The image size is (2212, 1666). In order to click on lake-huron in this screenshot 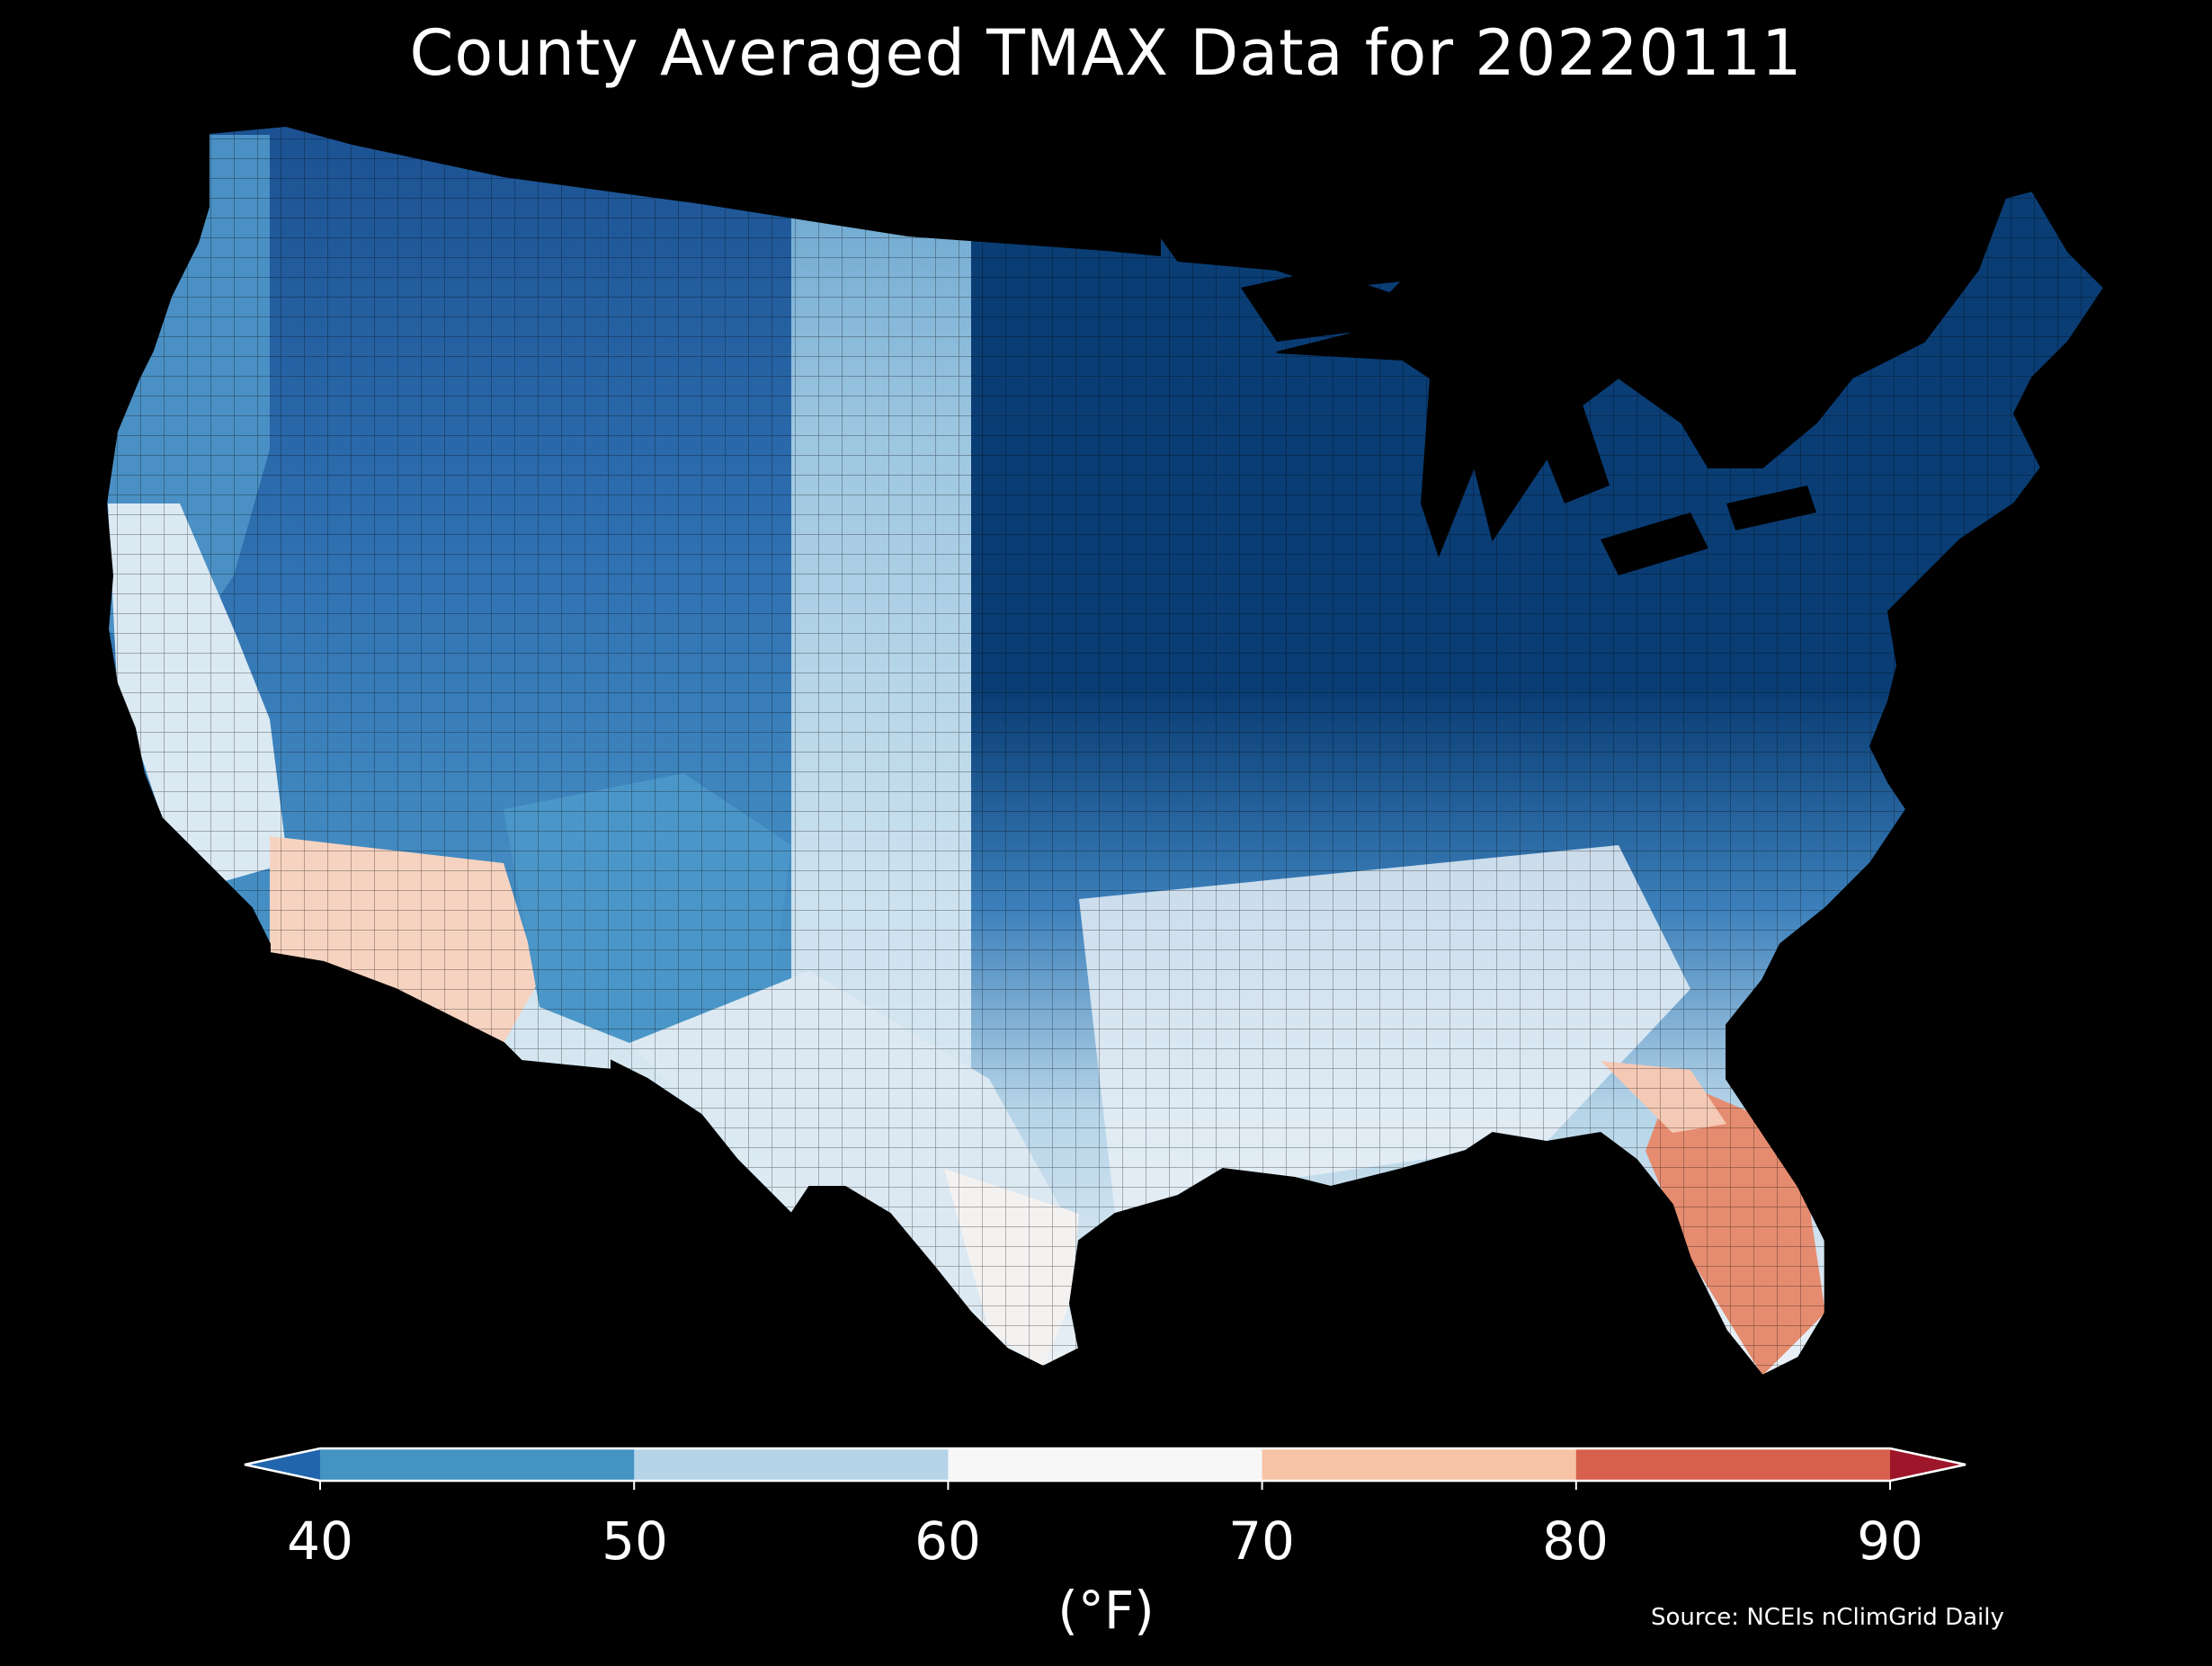, I will do `click(1569, 454)`.